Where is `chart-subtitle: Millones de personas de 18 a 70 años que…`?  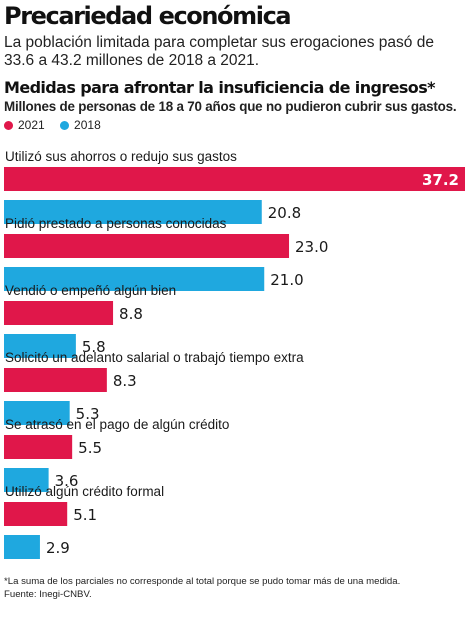 chart-subtitle: Millones de personas de 18 a 70 años que… is located at coordinates (230, 106).